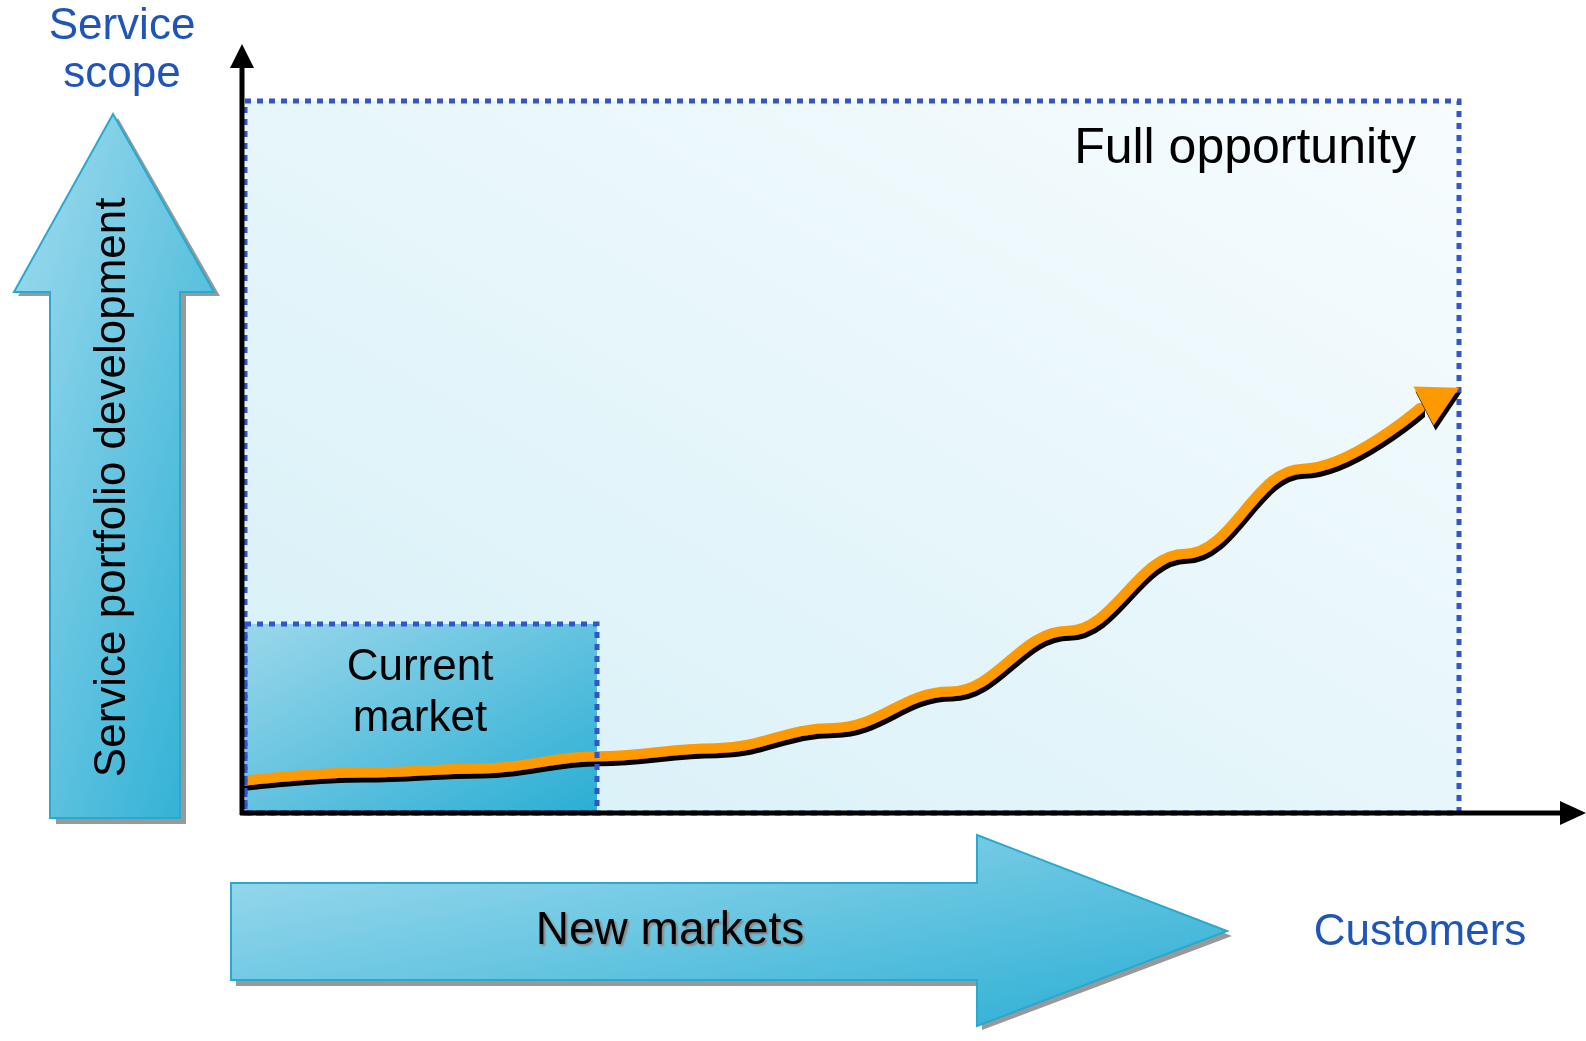 This screenshot has width=1586, height=1041. What do you see at coordinates (670, 928) in the screenshot?
I see `text: New markets` at bounding box center [670, 928].